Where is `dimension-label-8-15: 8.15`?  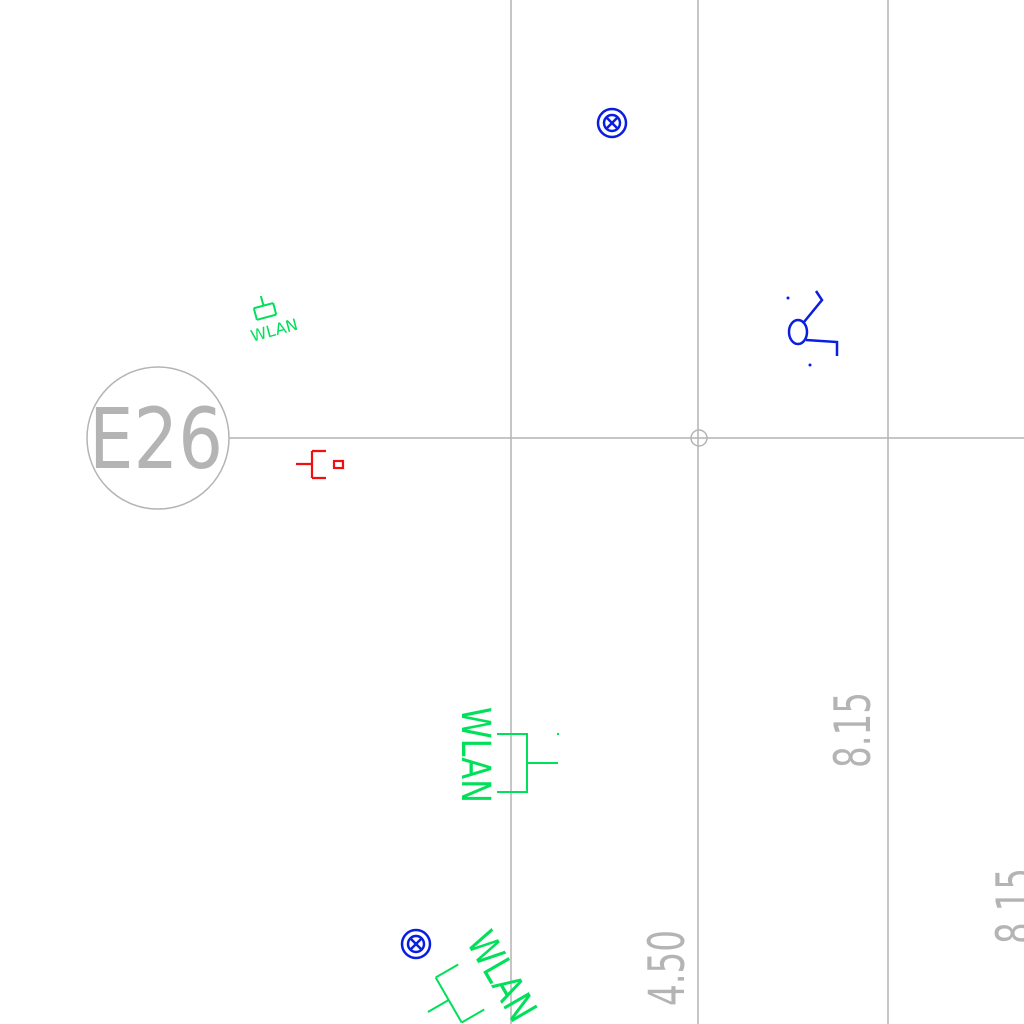 dimension-label-8-15: 8.15 is located at coordinates (853, 730).